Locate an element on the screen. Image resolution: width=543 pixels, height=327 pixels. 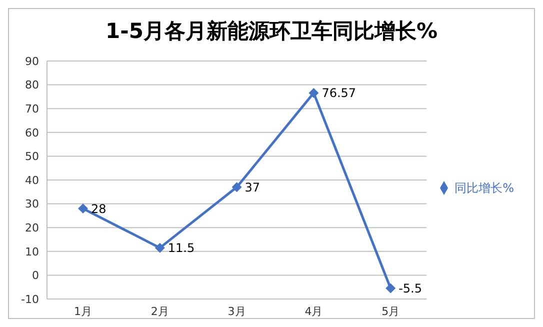
data-label: 76.57 is located at coordinates (339, 93).